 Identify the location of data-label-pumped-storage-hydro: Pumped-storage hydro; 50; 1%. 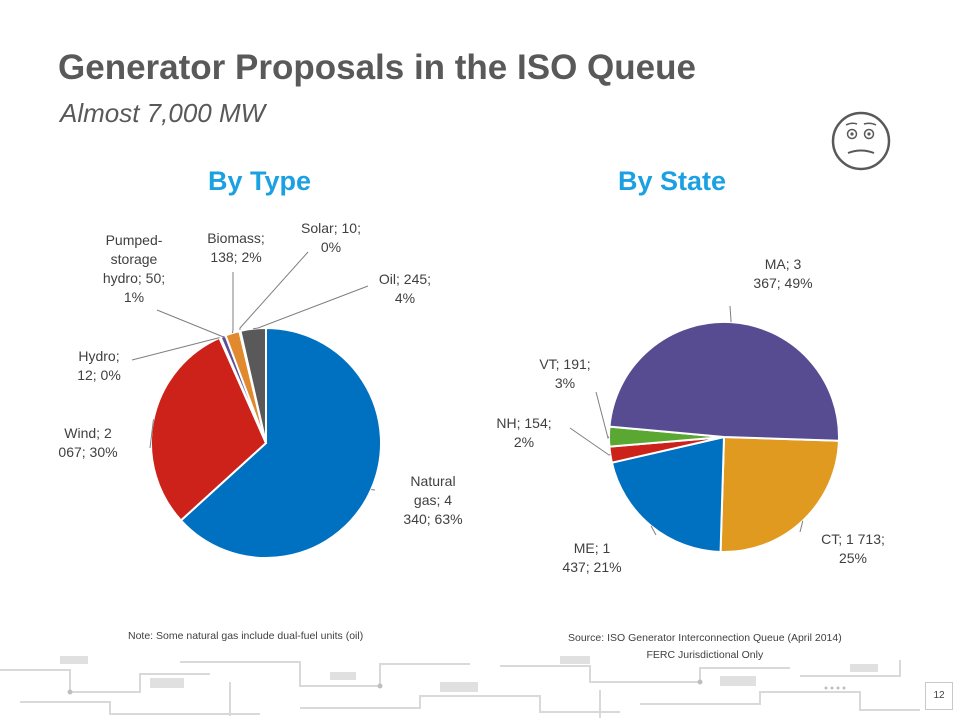
(134, 268).